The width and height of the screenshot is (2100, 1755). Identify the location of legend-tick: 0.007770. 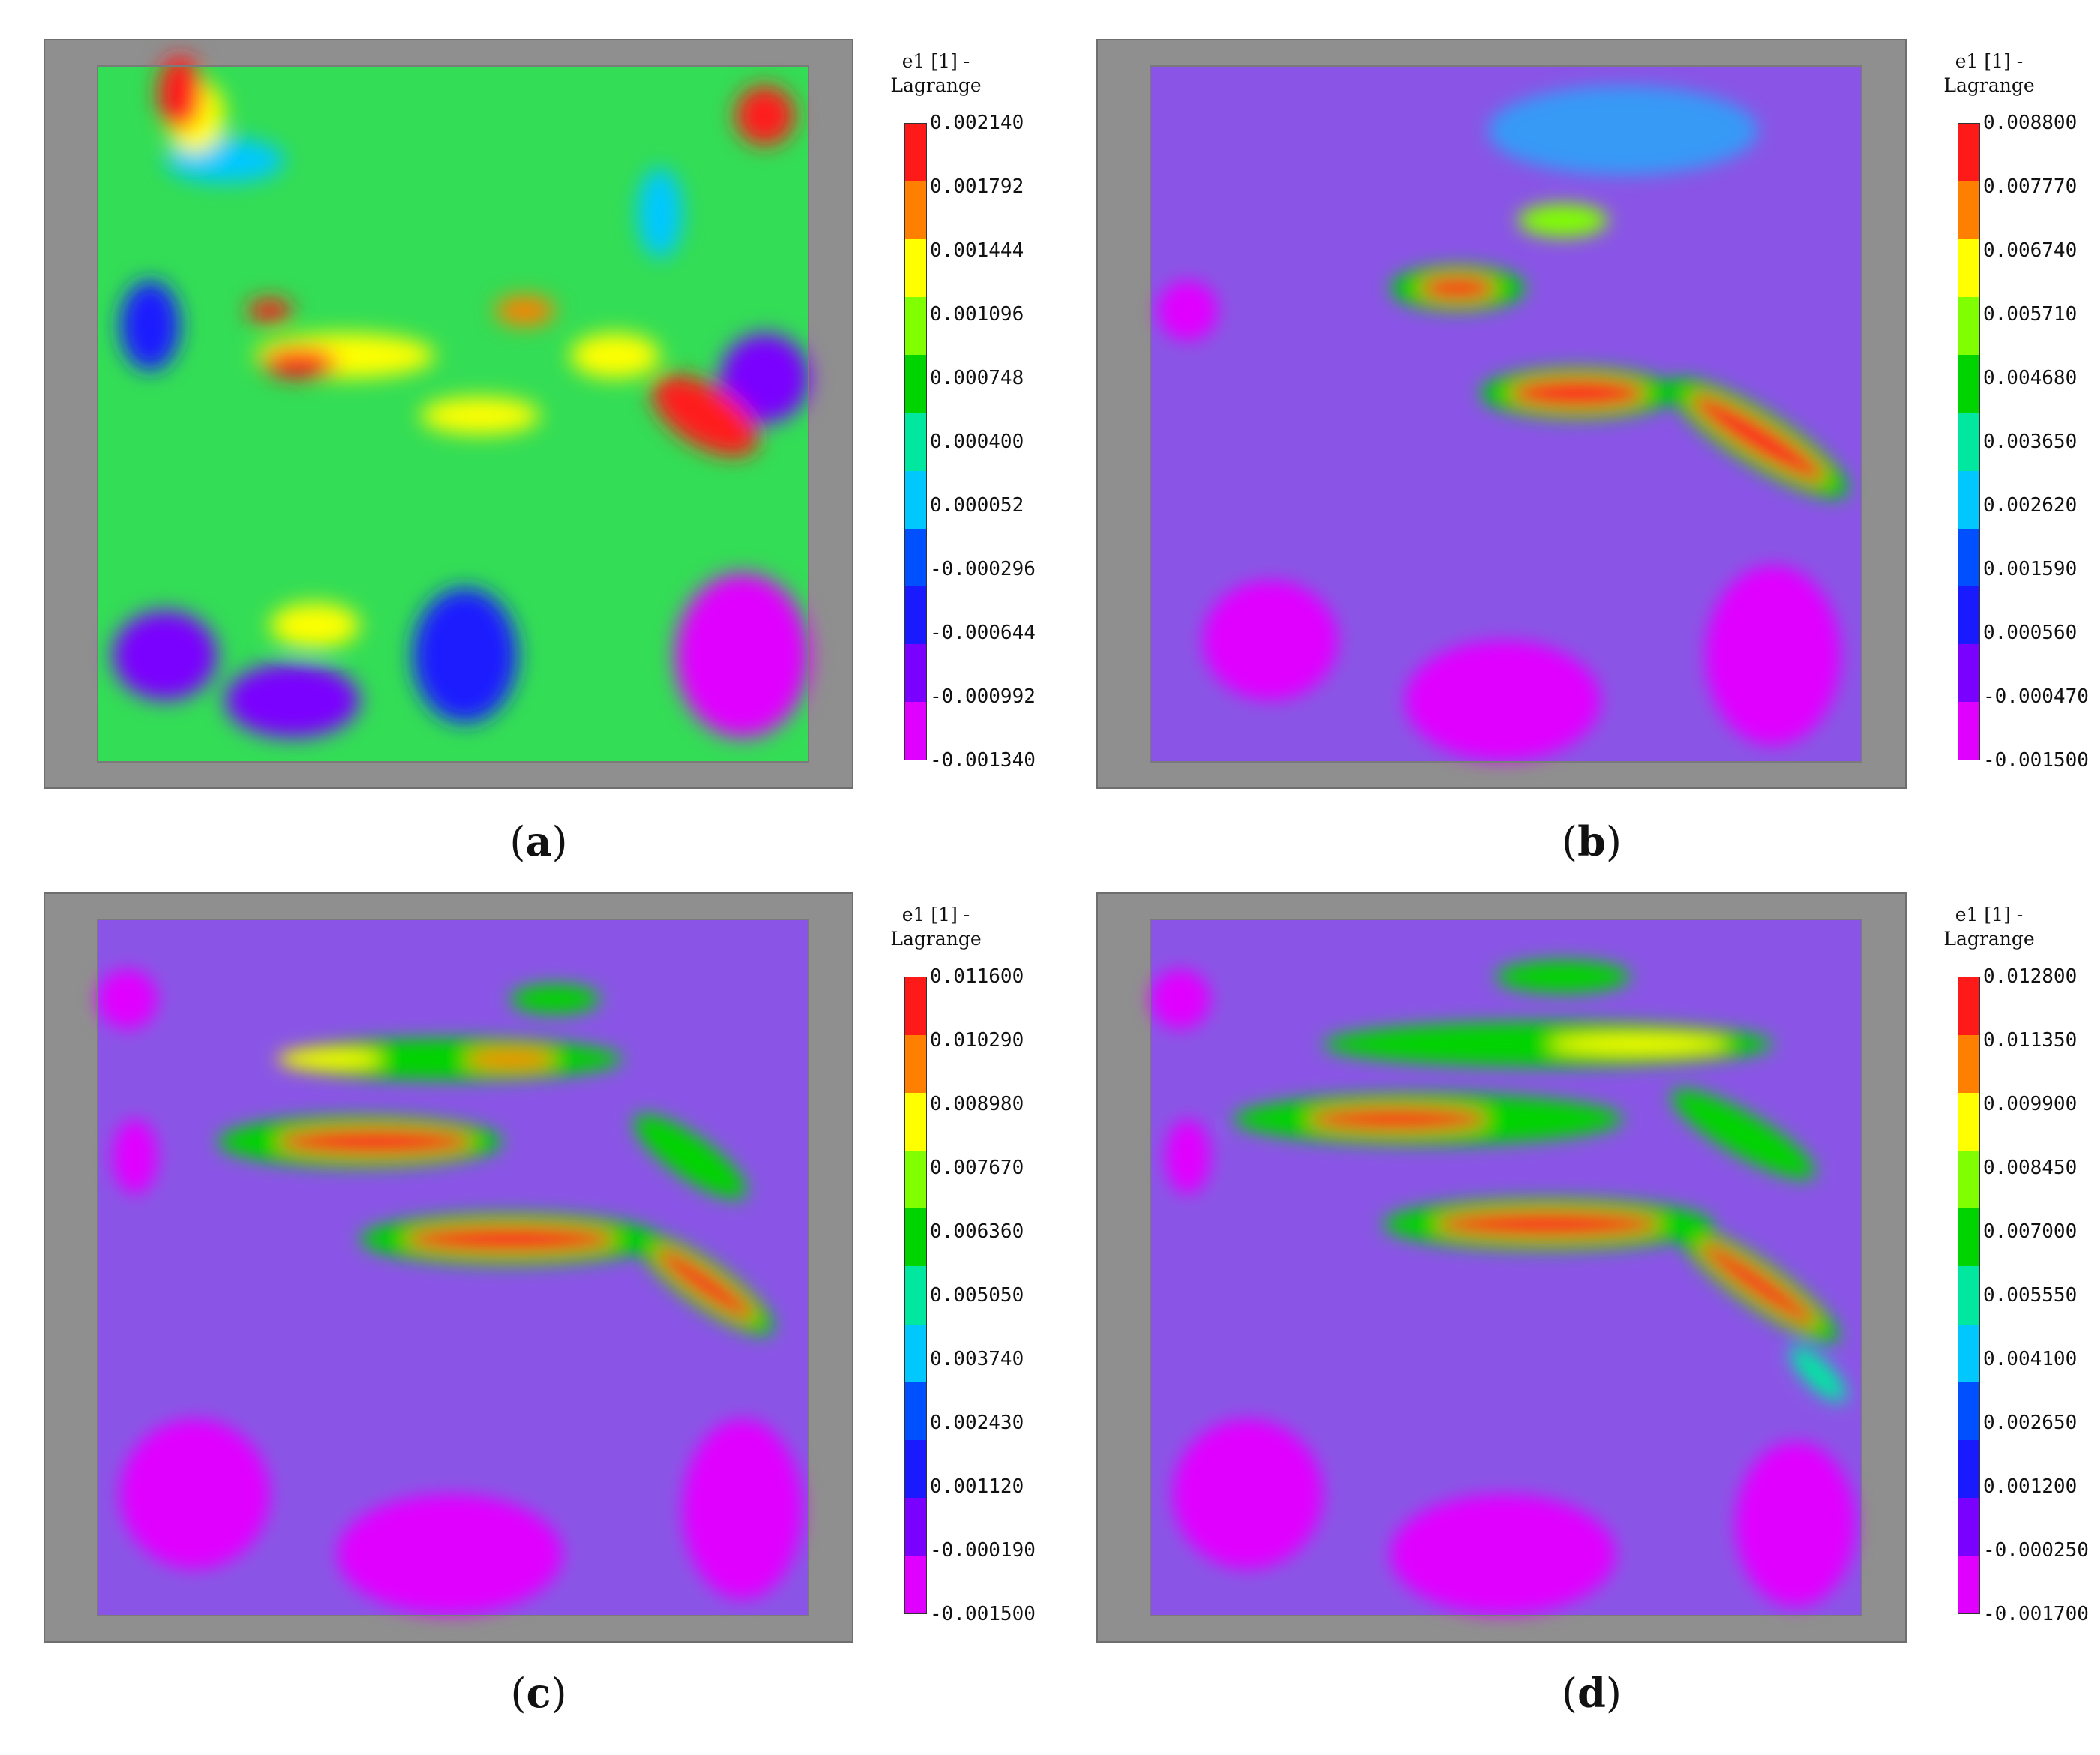
(2030, 187).